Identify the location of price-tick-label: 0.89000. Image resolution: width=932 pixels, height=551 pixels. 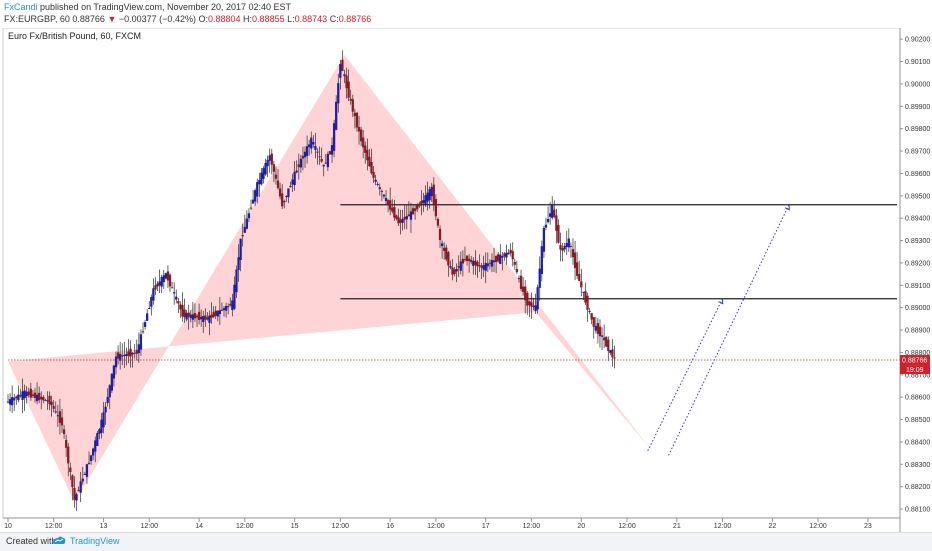
(917, 308).